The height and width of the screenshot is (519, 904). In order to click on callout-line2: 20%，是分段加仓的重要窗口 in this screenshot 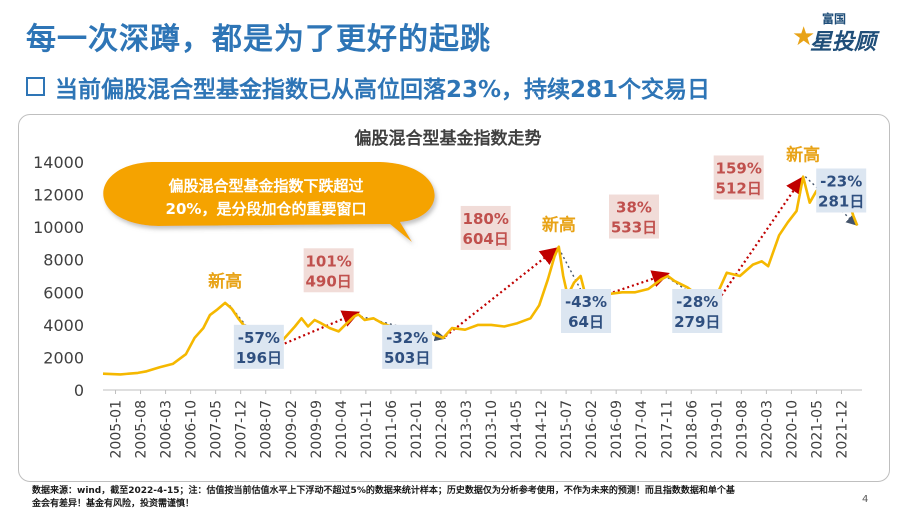, I will do `click(266, 209)`.